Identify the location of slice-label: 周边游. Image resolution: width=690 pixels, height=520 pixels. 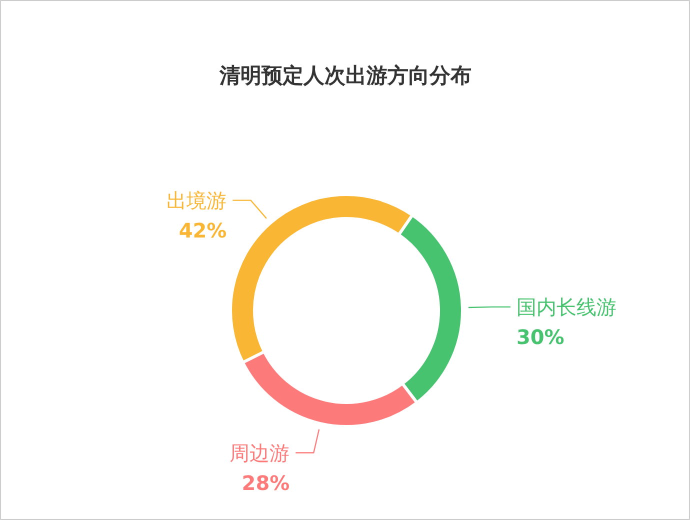
(260, 452).